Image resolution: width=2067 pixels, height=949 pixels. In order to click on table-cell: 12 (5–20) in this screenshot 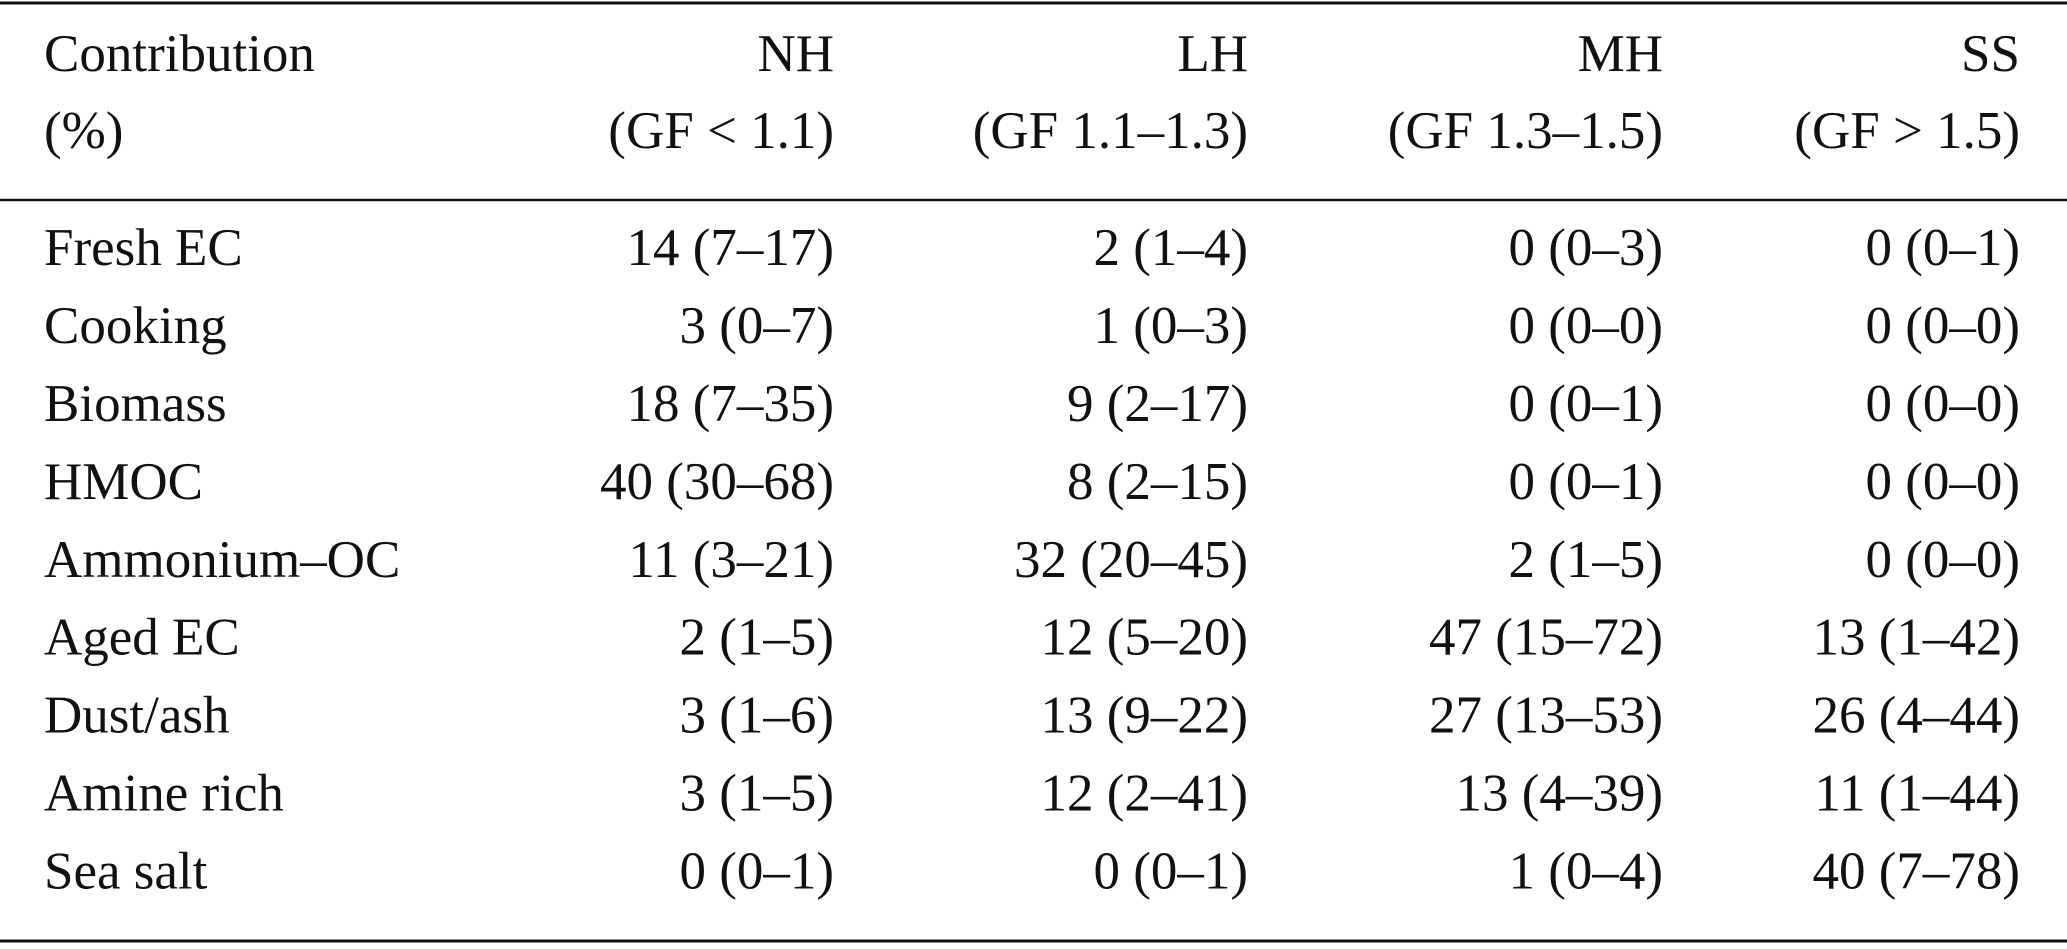, I will do `click(1144, 638)`.